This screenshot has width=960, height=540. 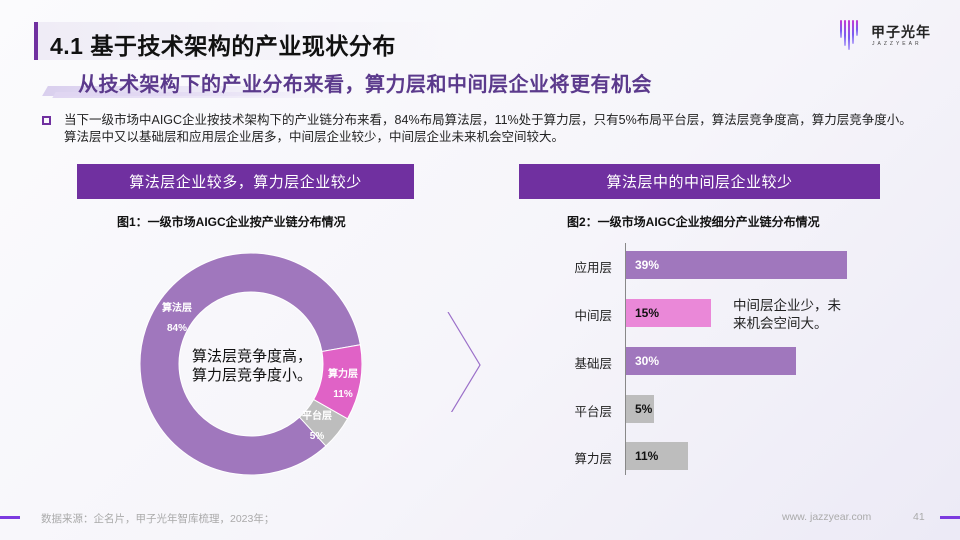 I want to click on bar: 5%, so click(x=640, y=409).